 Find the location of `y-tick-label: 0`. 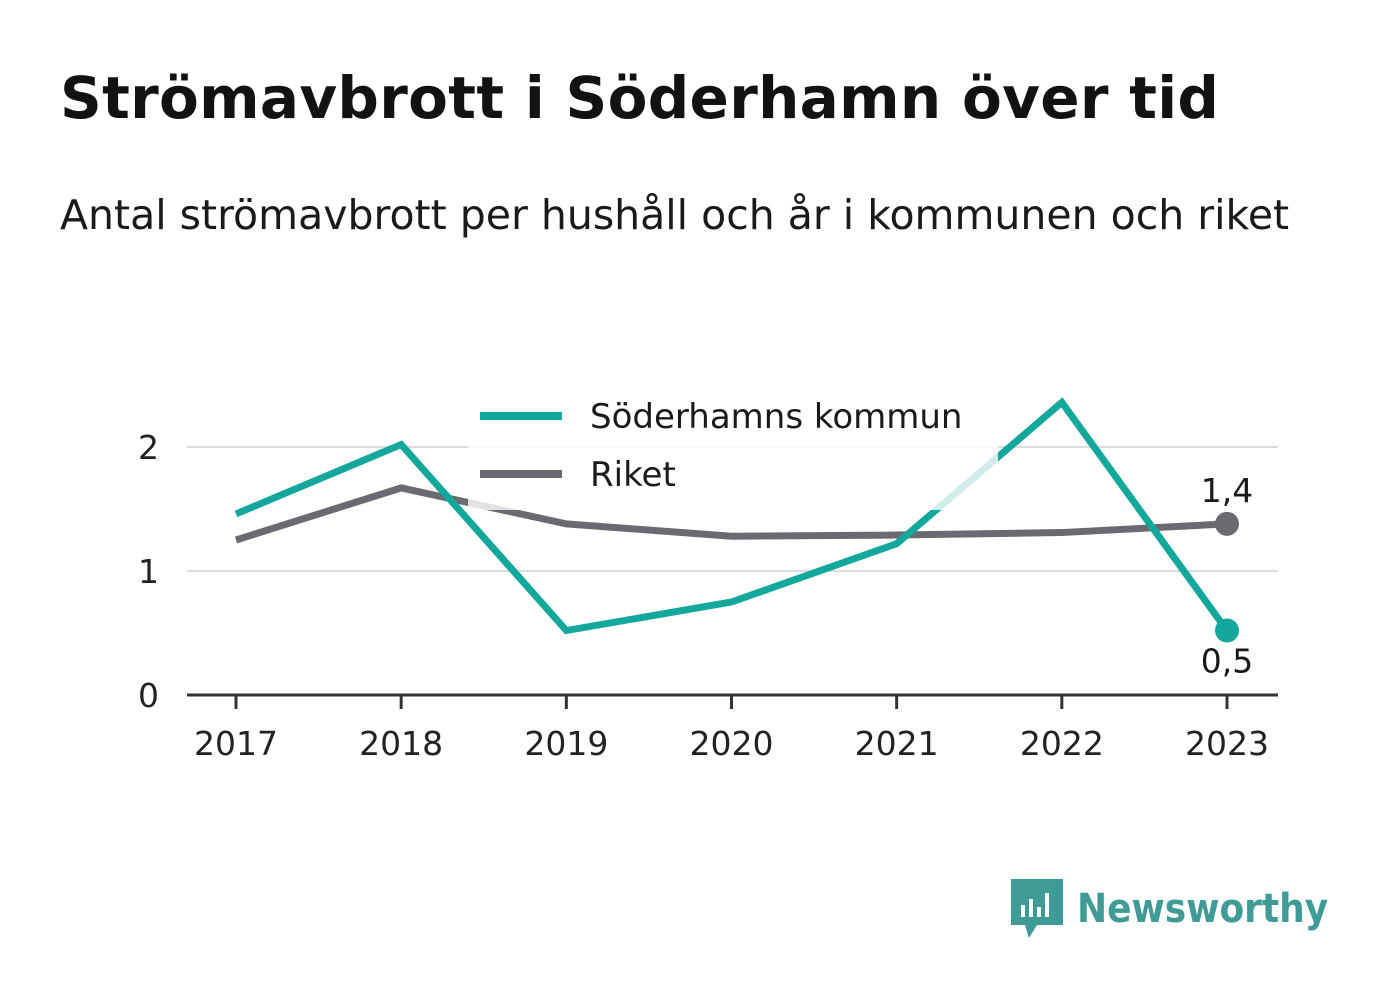

y-tick-label: 0 is located at coordinates (148, 695).